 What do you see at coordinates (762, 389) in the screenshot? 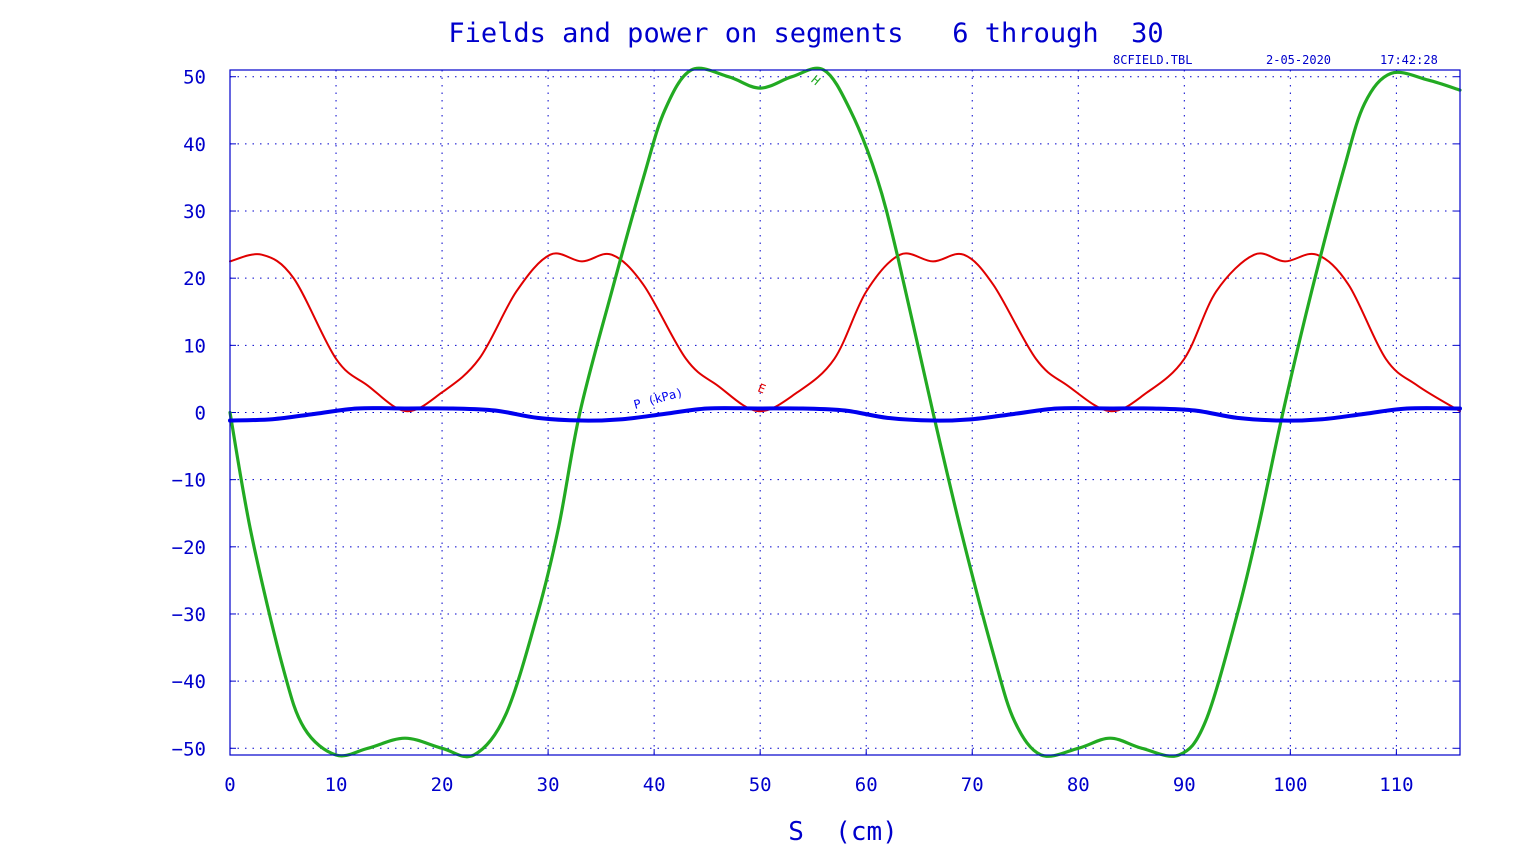
I see `curve-label: E` at bounding box center [762, 389].